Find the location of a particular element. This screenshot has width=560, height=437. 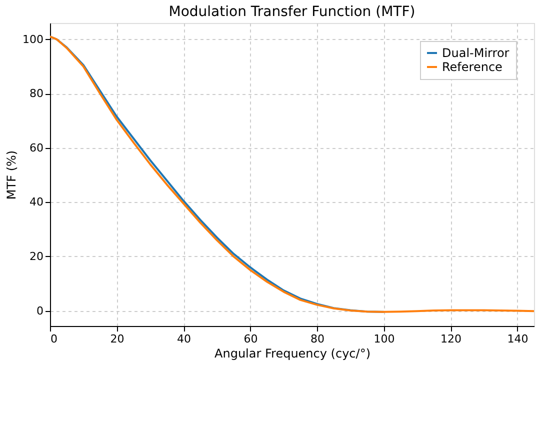

x-axis-title: Angular Frequency (cyc/°) is located at coordinates (292, 353).